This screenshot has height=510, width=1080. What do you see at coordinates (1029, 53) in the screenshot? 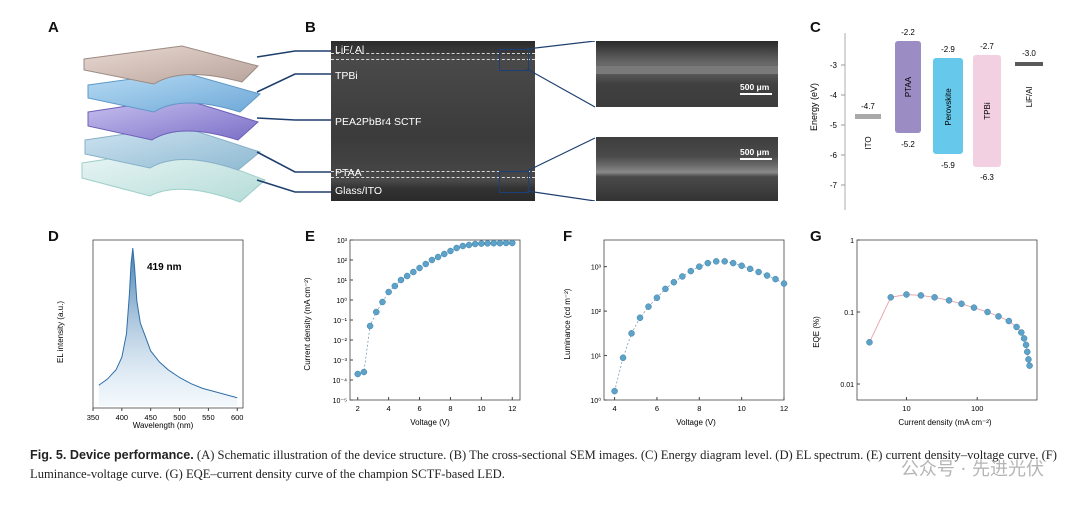
I see `lif-al-wf: -3.0` at bounding box center [1029, 53].